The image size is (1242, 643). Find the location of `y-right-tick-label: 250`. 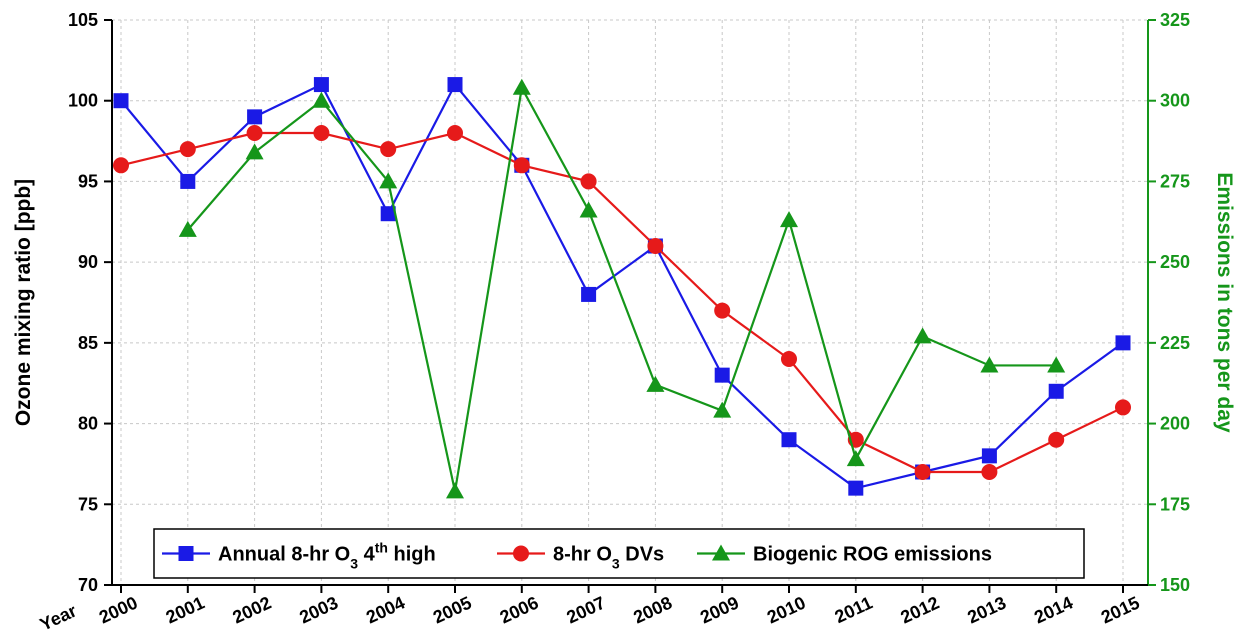

y-right-tick-label: 250 is located at coordinates (1175, 262).